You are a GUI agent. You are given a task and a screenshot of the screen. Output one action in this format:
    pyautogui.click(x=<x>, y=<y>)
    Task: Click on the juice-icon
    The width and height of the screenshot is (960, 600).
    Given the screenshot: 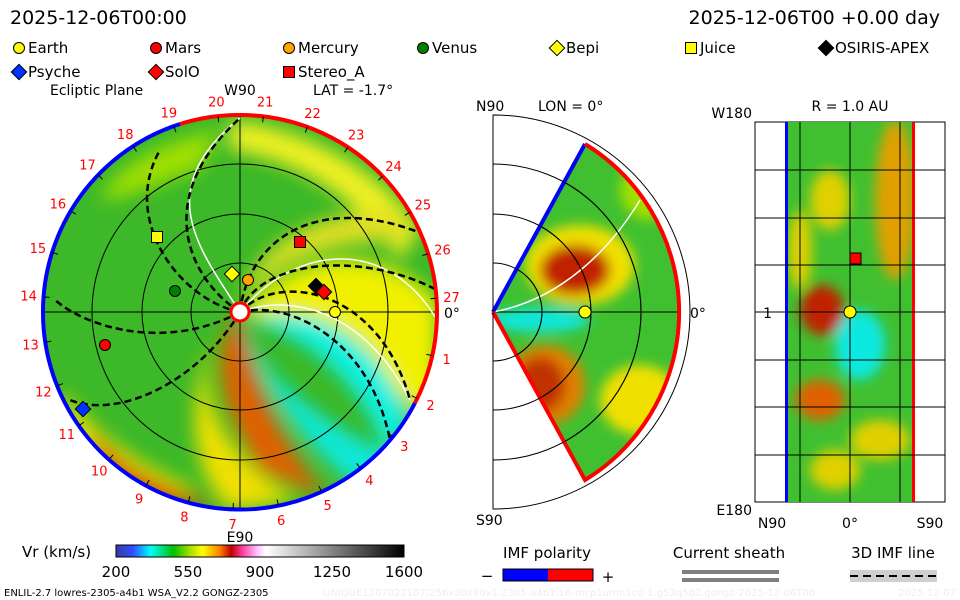 What is the action you would take?
    pyautogui.click(x=691, y=48)
    